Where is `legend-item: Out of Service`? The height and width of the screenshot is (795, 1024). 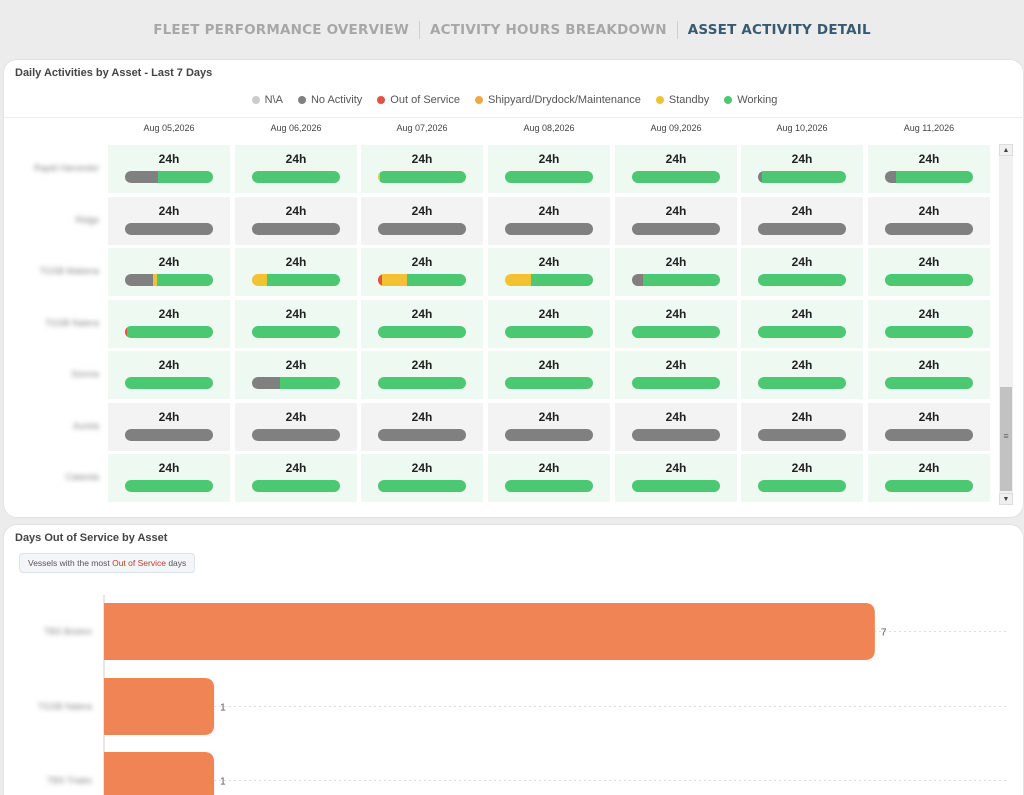 legend-item: Out of Service is located at coordinates (418, 100).